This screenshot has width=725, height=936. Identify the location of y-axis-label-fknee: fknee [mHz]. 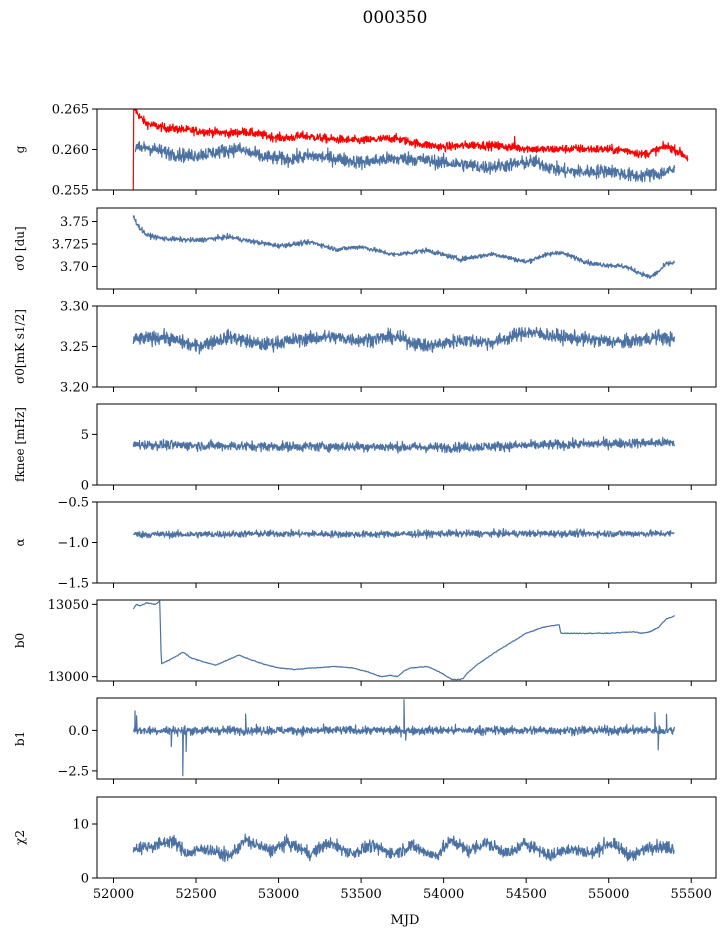
(20, 444).